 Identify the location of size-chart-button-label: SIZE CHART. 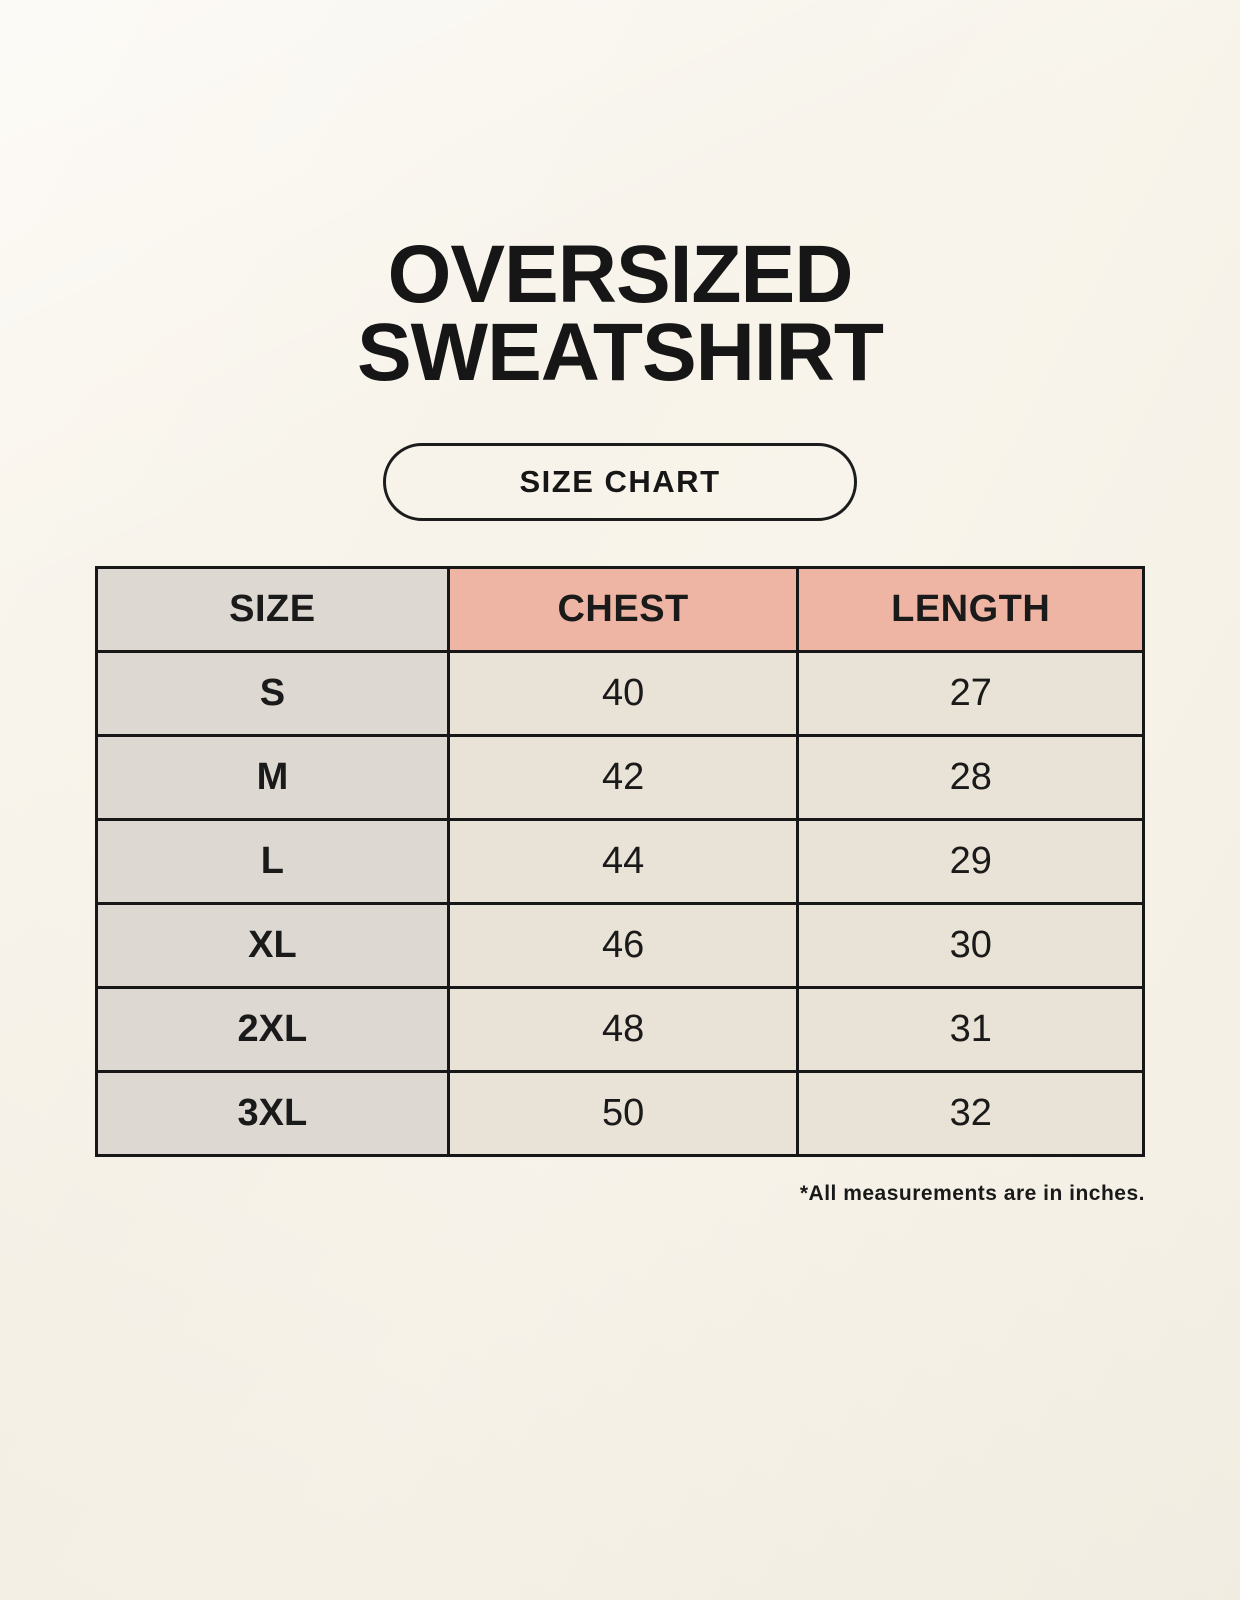
(620, 481).